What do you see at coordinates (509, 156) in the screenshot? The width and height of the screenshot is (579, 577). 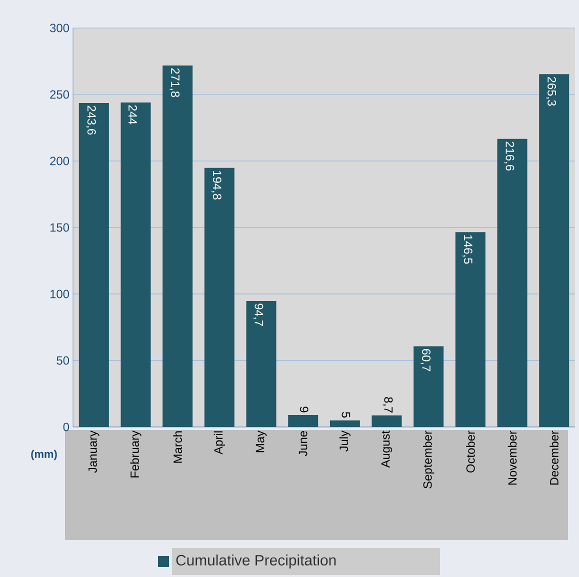 I see `data-label: 216,6` at bounding box center [509, 156].